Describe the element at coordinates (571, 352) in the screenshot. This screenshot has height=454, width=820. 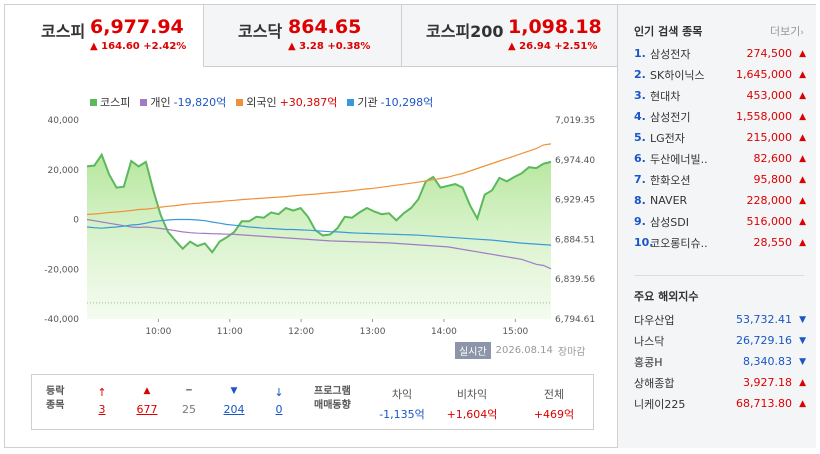
I see `market-status: 장마감` at that location.